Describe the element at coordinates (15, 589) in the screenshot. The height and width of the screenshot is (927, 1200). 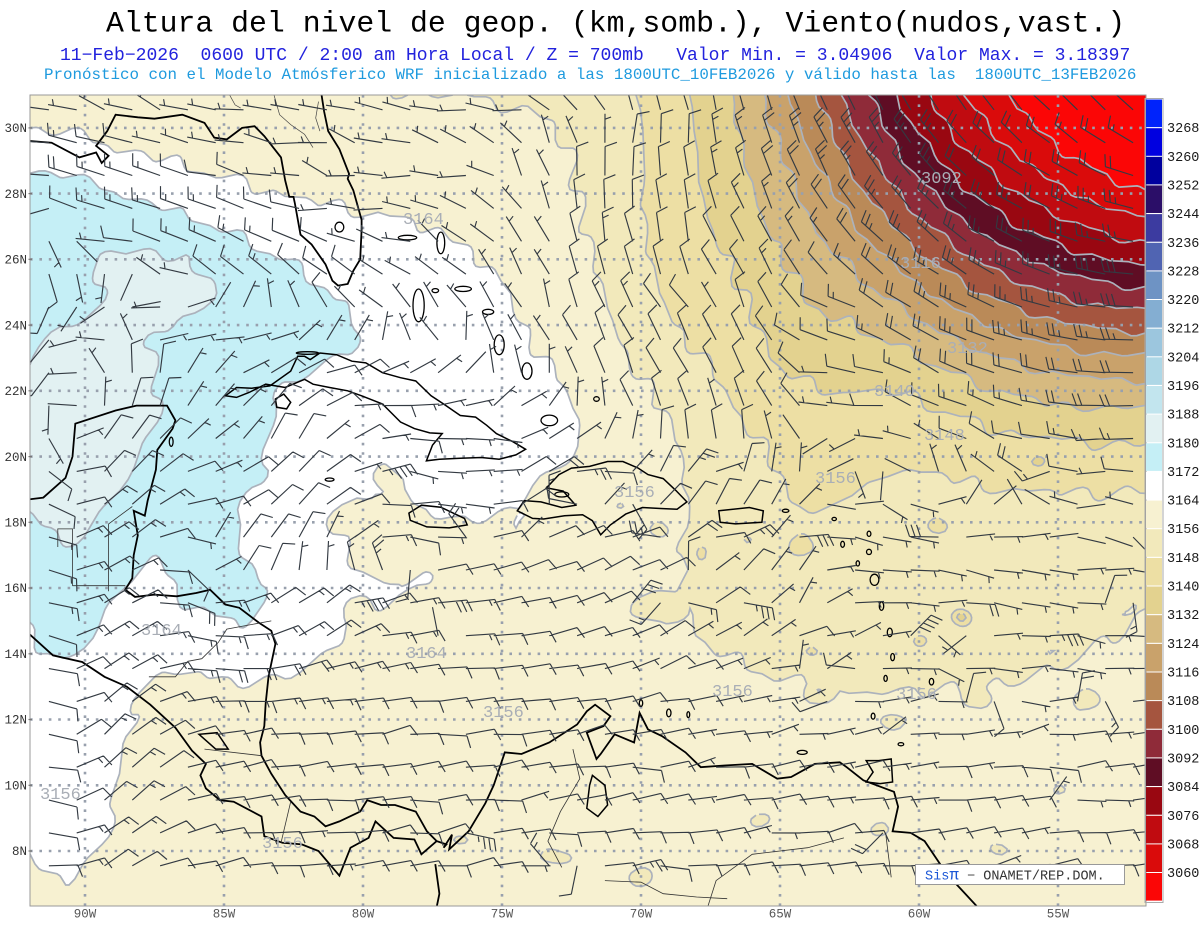
I see `svg-text: 16N` at that location.